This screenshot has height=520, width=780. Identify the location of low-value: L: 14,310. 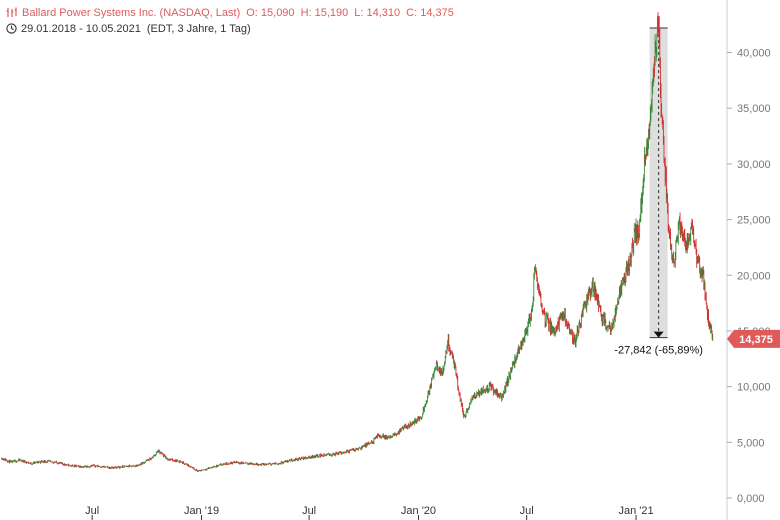
(377, 13).